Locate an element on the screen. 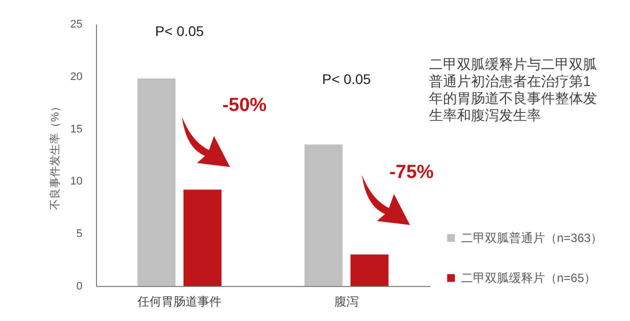  annotation: -75% is located at coordinates (411, 172).